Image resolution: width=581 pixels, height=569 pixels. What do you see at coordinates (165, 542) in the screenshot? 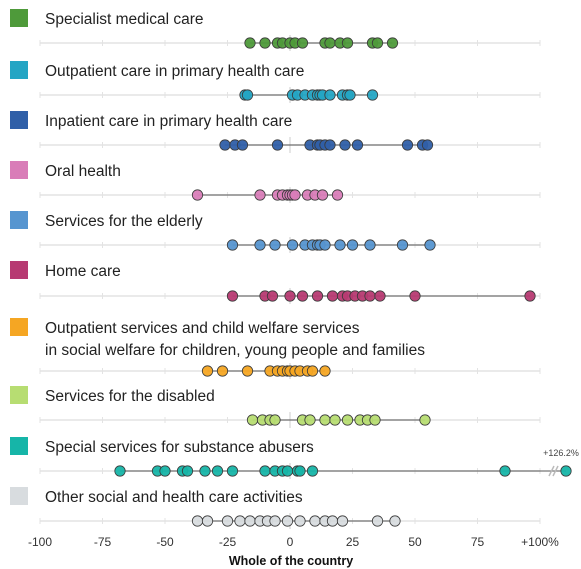
I see `x-tick-label: -50` at bounding box center [165, 542].